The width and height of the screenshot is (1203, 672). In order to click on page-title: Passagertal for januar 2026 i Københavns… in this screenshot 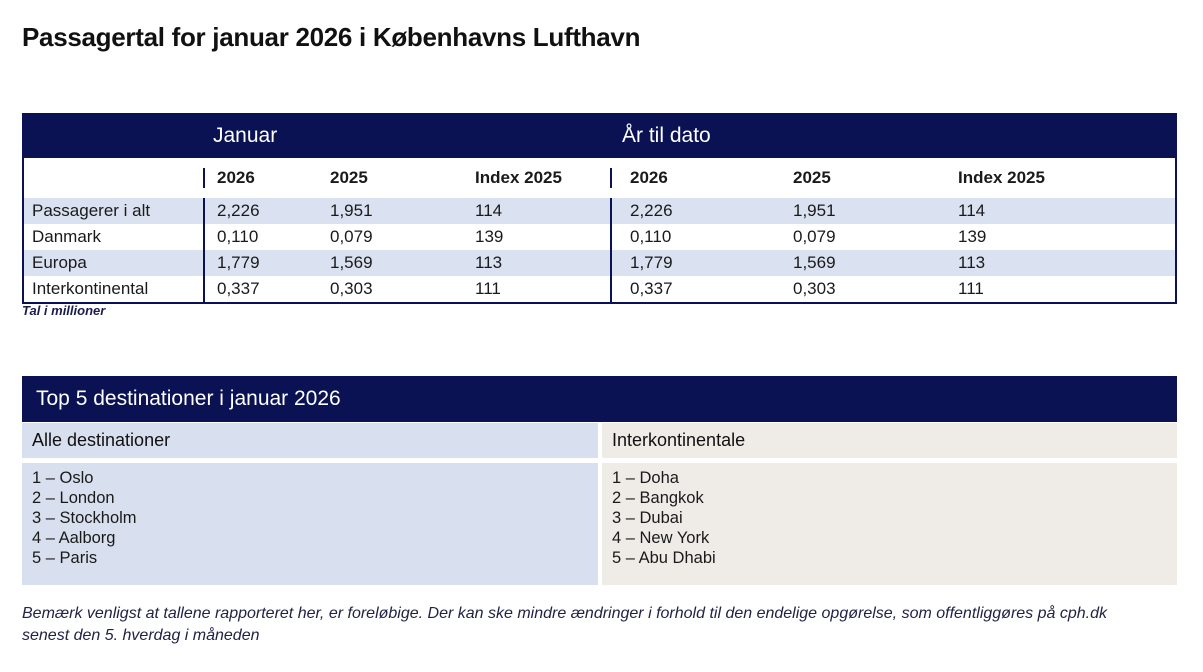, I will do `click(331, 37)`.